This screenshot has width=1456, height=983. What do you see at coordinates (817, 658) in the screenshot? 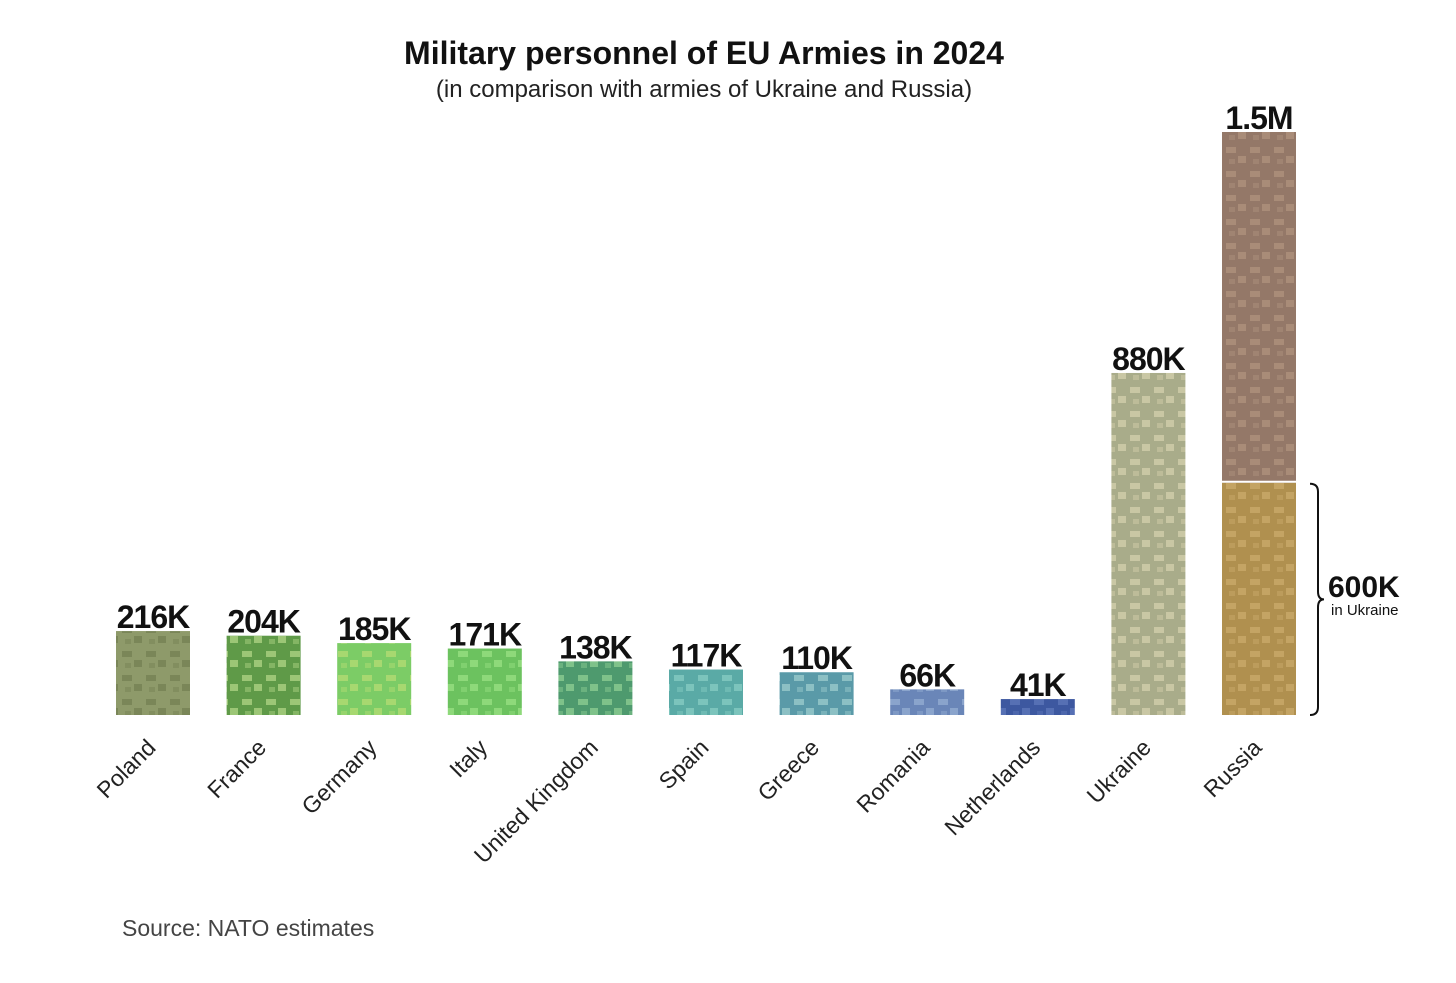
I see `value-label-greece: 110K` at bounding box center [817, 658].